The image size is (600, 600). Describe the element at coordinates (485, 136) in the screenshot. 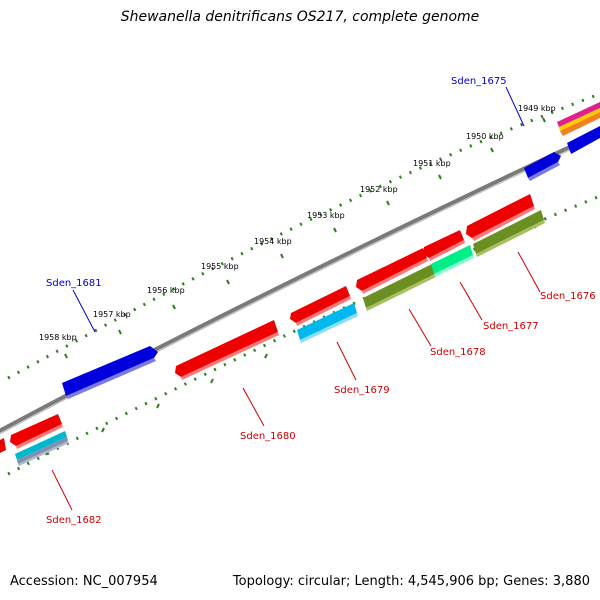

I see `tick-label: 1950 kbp` at that location.